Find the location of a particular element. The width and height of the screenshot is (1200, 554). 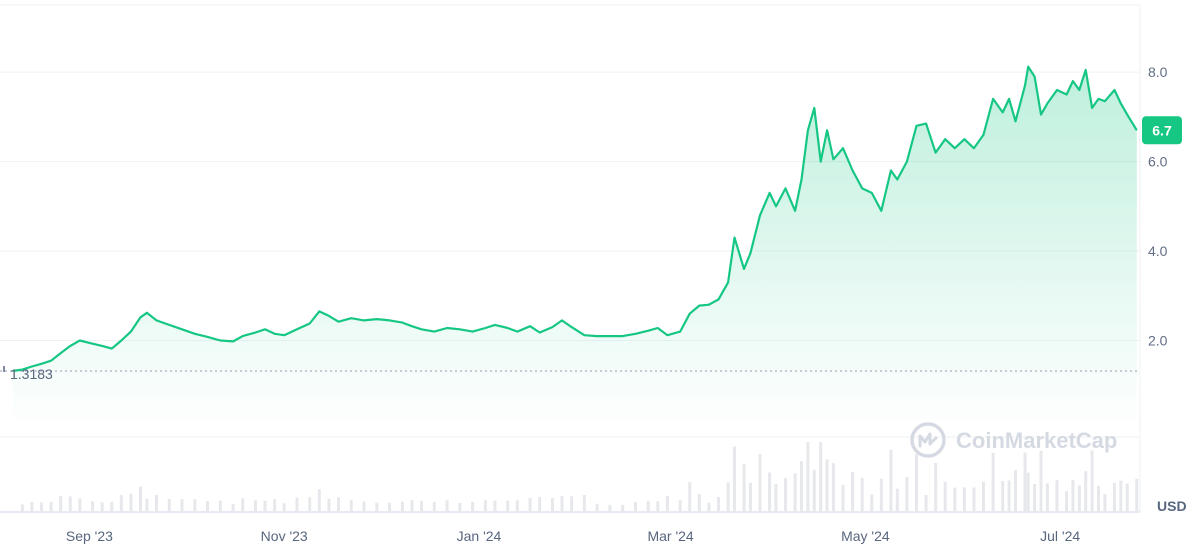

currency-label: USD is located at coordinates (1172, 506).